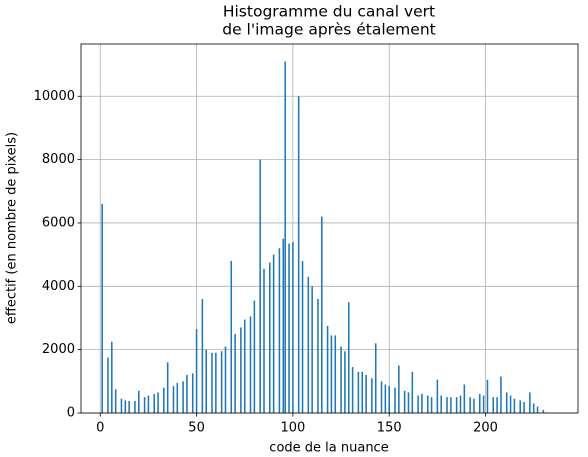 This screenshot has width=588, height=457. Describe the element at coordinates (328, 448) in the screenshot. I see `x-axis-label: code de la nuance` at that location.